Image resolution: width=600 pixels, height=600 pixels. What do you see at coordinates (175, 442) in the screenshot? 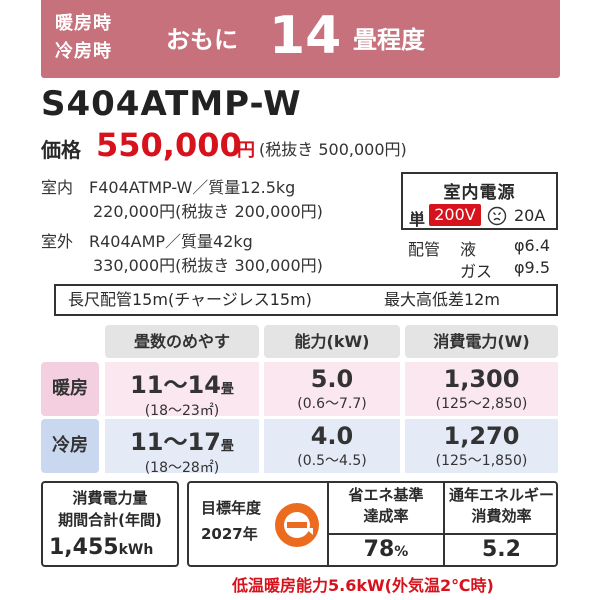
I see `cooling-tatami-main: 11～17` at bounding box center [175, 442].